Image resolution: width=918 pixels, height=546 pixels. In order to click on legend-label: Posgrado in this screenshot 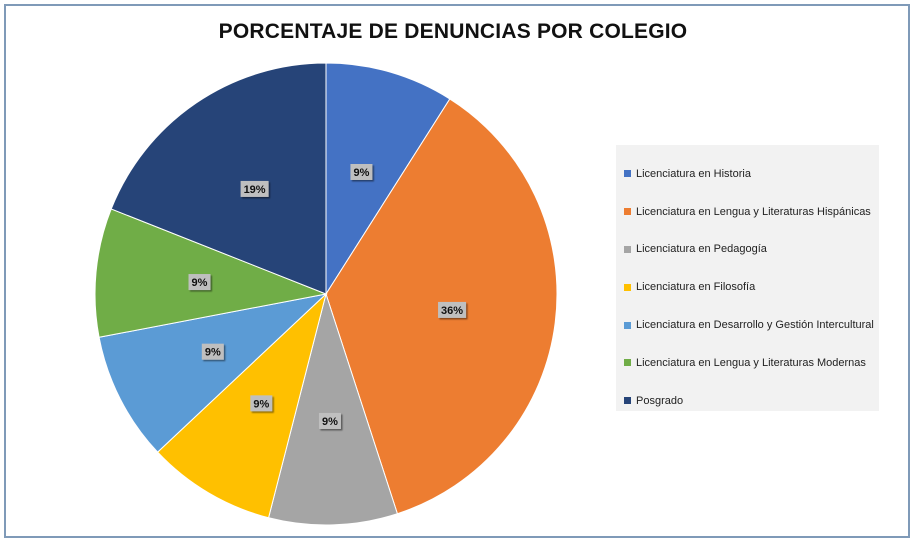, I will do `click(660, 400)`.